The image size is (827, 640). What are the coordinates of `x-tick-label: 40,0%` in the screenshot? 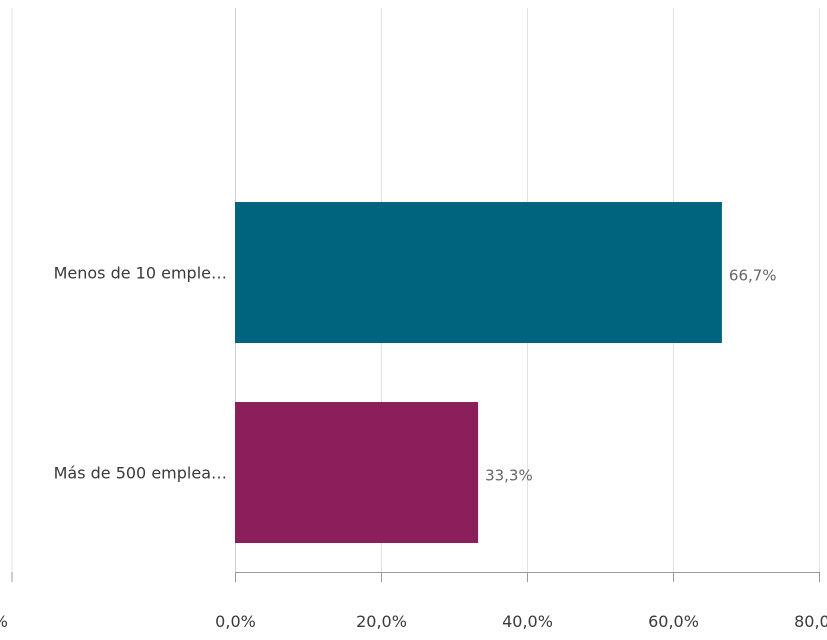 It's located at (527, 621).